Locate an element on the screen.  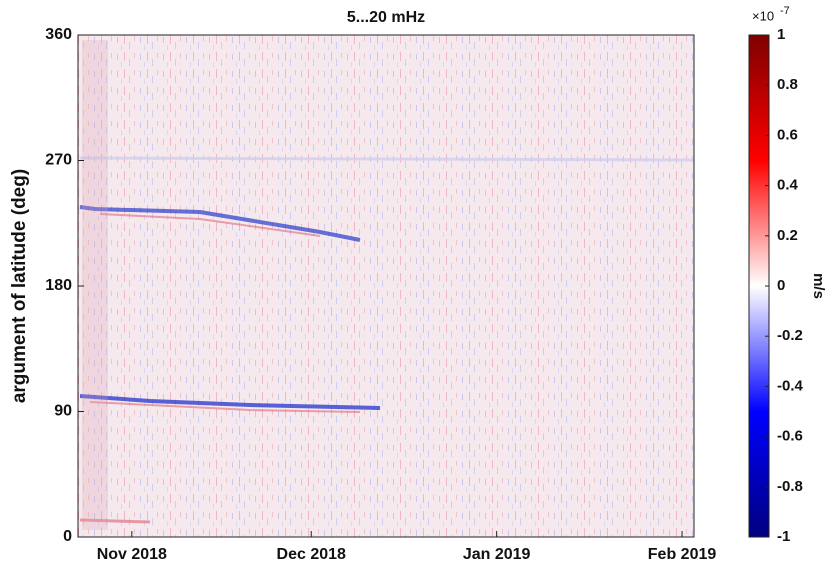
y-tick-label: 180 is located at coordinates (58, 285).